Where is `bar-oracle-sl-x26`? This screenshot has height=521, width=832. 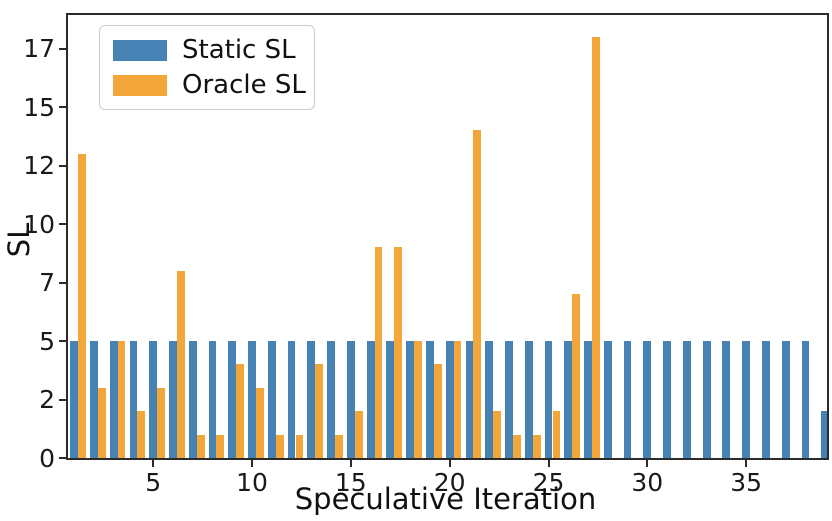
bar-oracle-sl-x26 is located at coordinates (576, 376).